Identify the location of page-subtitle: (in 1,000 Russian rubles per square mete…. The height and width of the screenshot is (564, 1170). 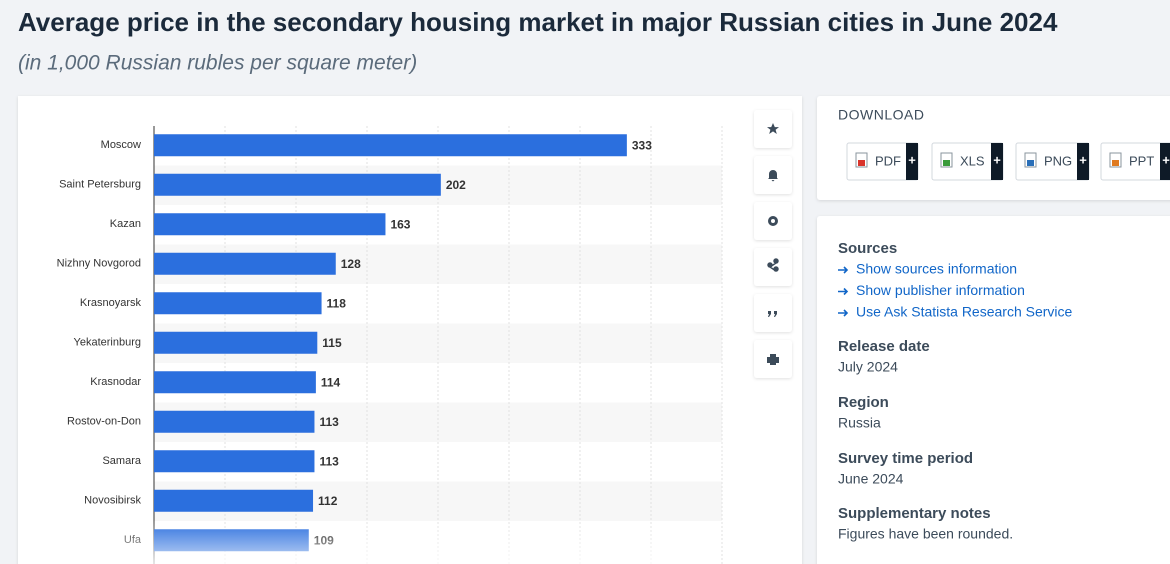
(217, 63).